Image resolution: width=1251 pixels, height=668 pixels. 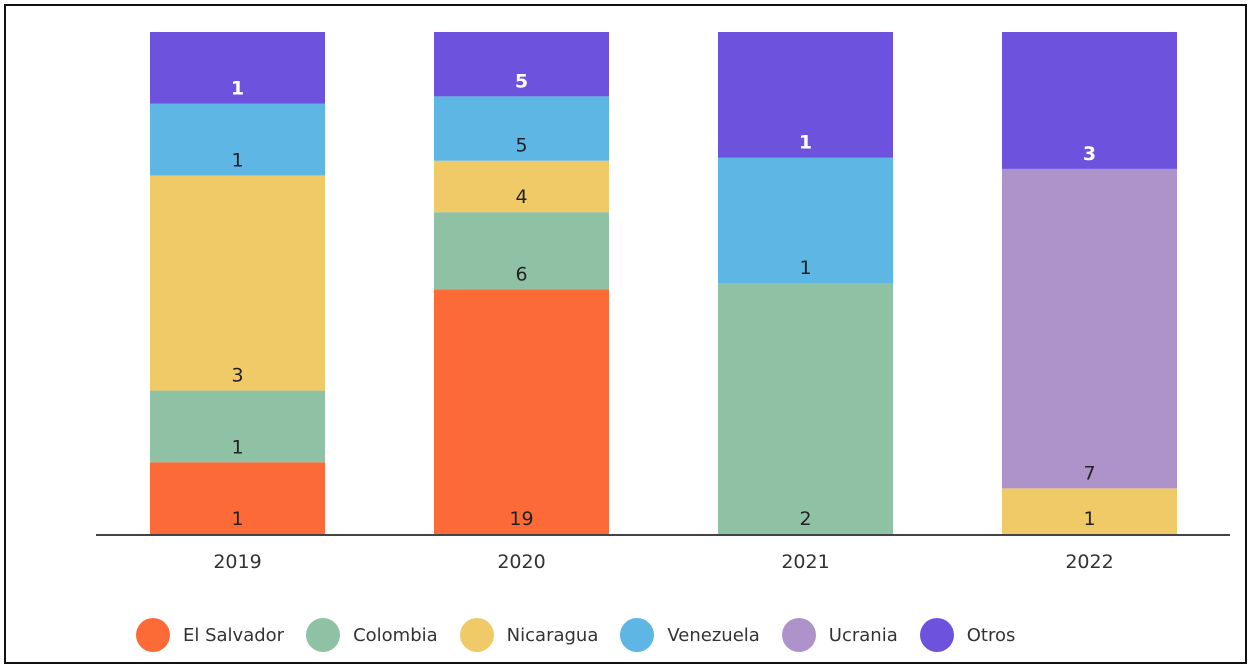 I want to click on bar-segment-2021-venezuela, so click(x=805, y=220).